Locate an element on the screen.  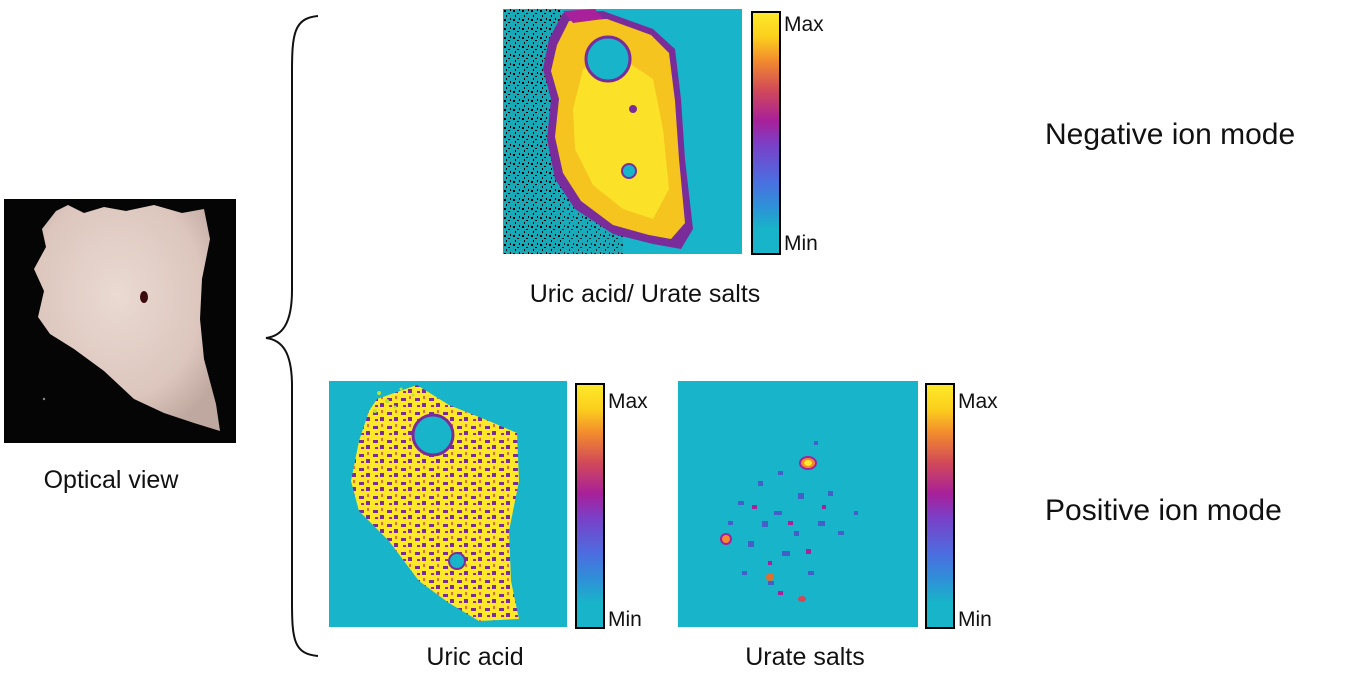
heatmap-uric-acid is located at coordinates (448, 504).